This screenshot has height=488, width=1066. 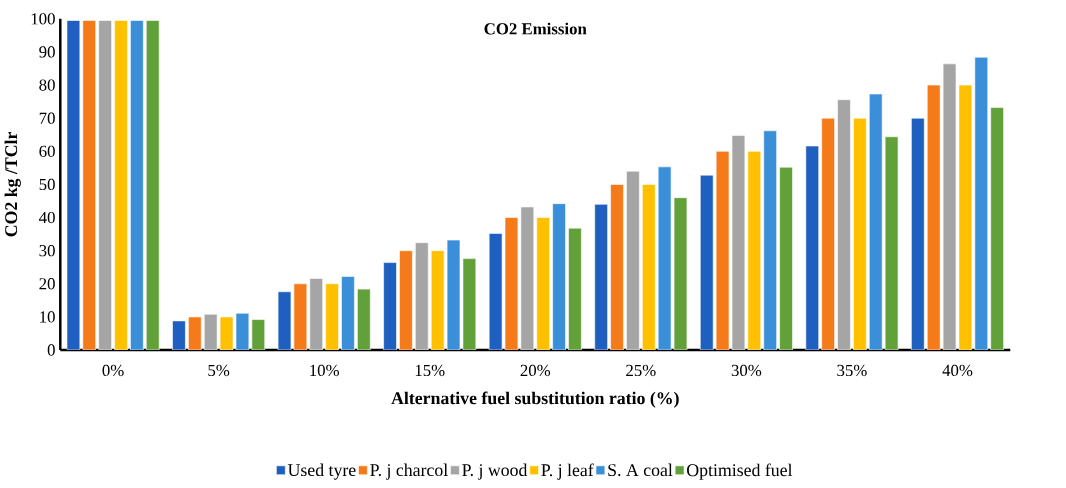 What do you see at coordinates (47, 284) in the screenshot?
I see `y-tick-label: 20` at bounding box center [47, 284].